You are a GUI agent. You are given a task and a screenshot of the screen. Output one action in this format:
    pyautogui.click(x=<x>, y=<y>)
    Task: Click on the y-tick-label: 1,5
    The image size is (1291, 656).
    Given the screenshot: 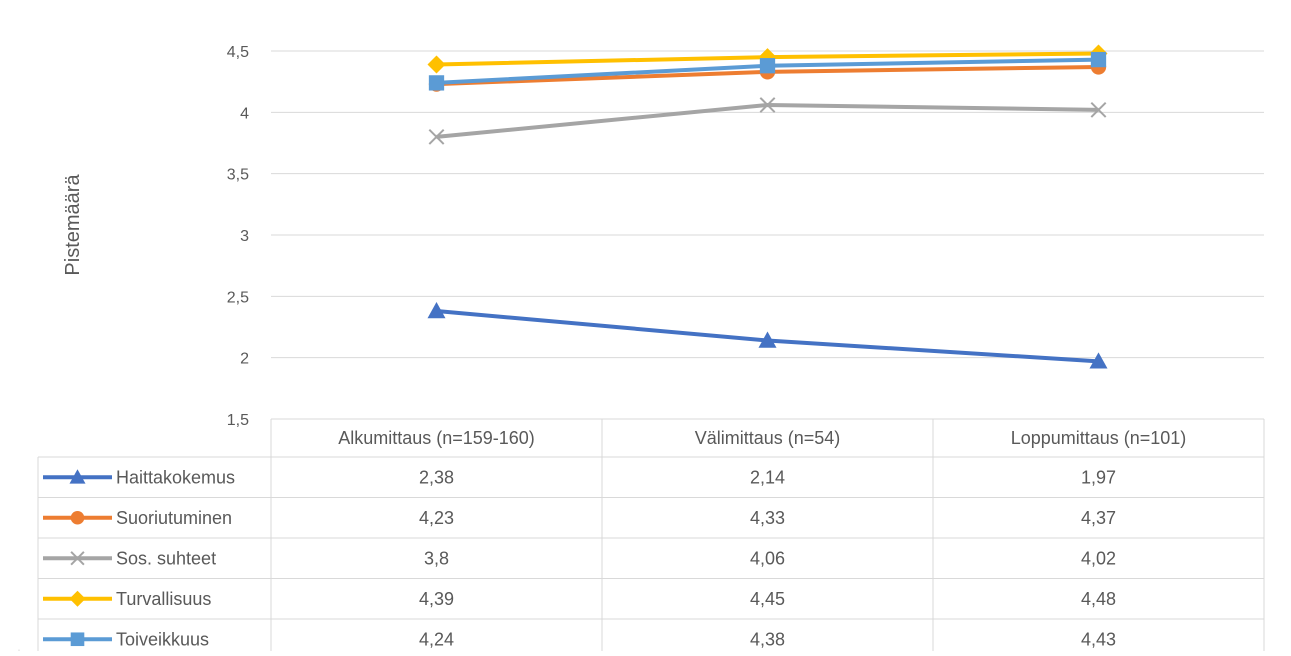 What is the action you would take?
    pyautogui.click(x=238, y=420)
    